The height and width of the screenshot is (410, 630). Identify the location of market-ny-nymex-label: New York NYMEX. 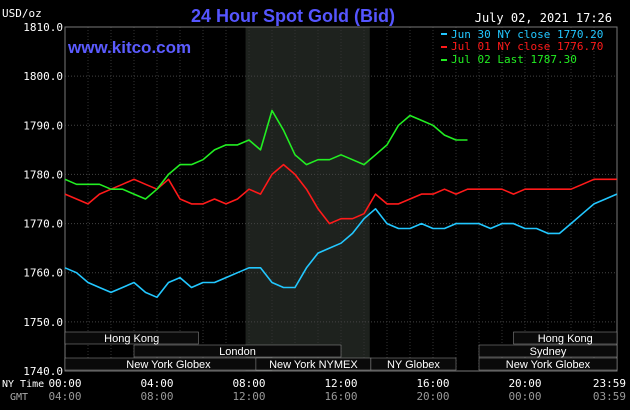
(313, 365).